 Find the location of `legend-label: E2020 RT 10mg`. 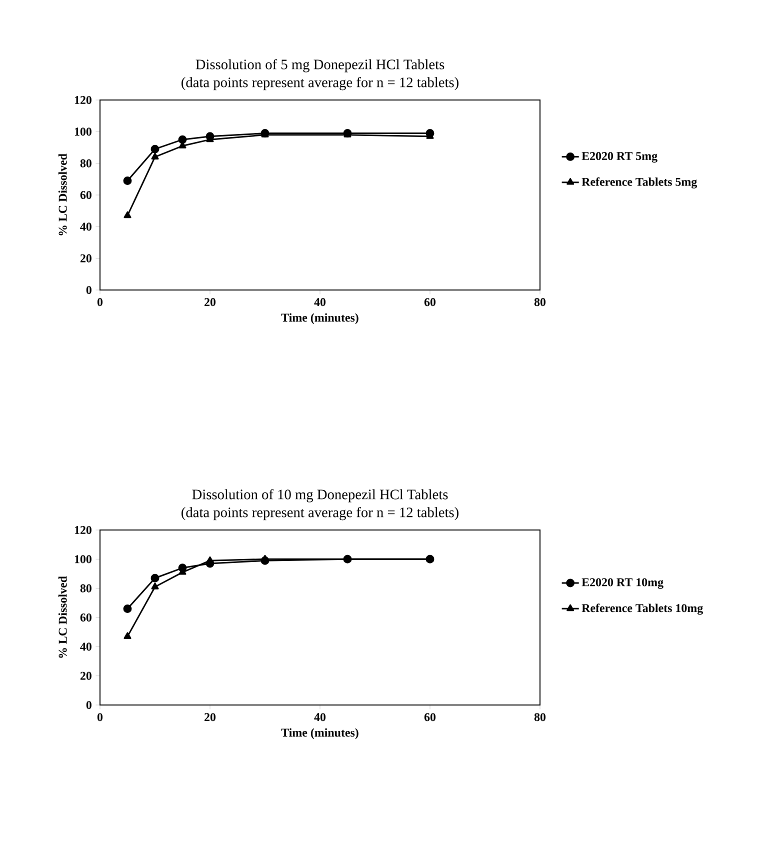

legend-label: E2020 RT 10mg is located at coordinates (623, 583).